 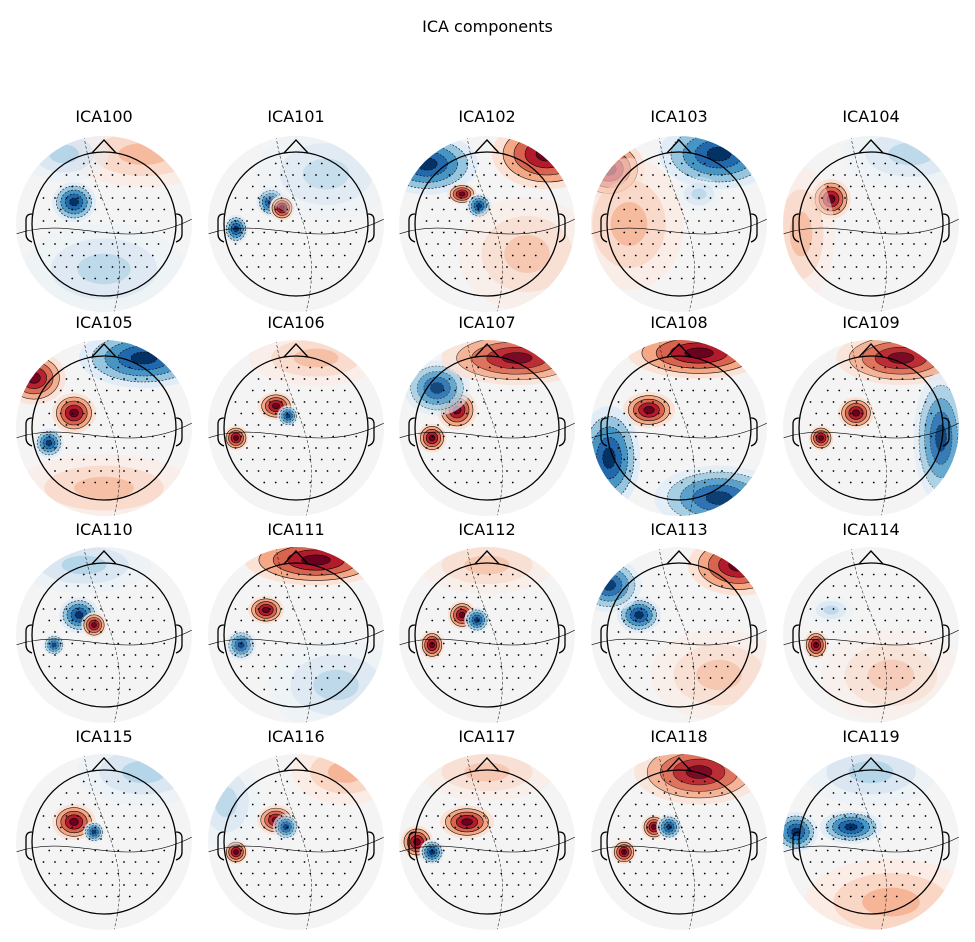 I want to click on topomap-ica118: ICA118, so click(x=679, y=828).